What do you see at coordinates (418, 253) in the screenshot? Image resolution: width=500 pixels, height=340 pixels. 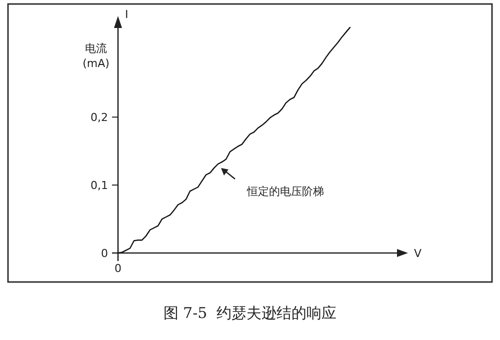 I see `text: V` at bounding box center [418, 253].